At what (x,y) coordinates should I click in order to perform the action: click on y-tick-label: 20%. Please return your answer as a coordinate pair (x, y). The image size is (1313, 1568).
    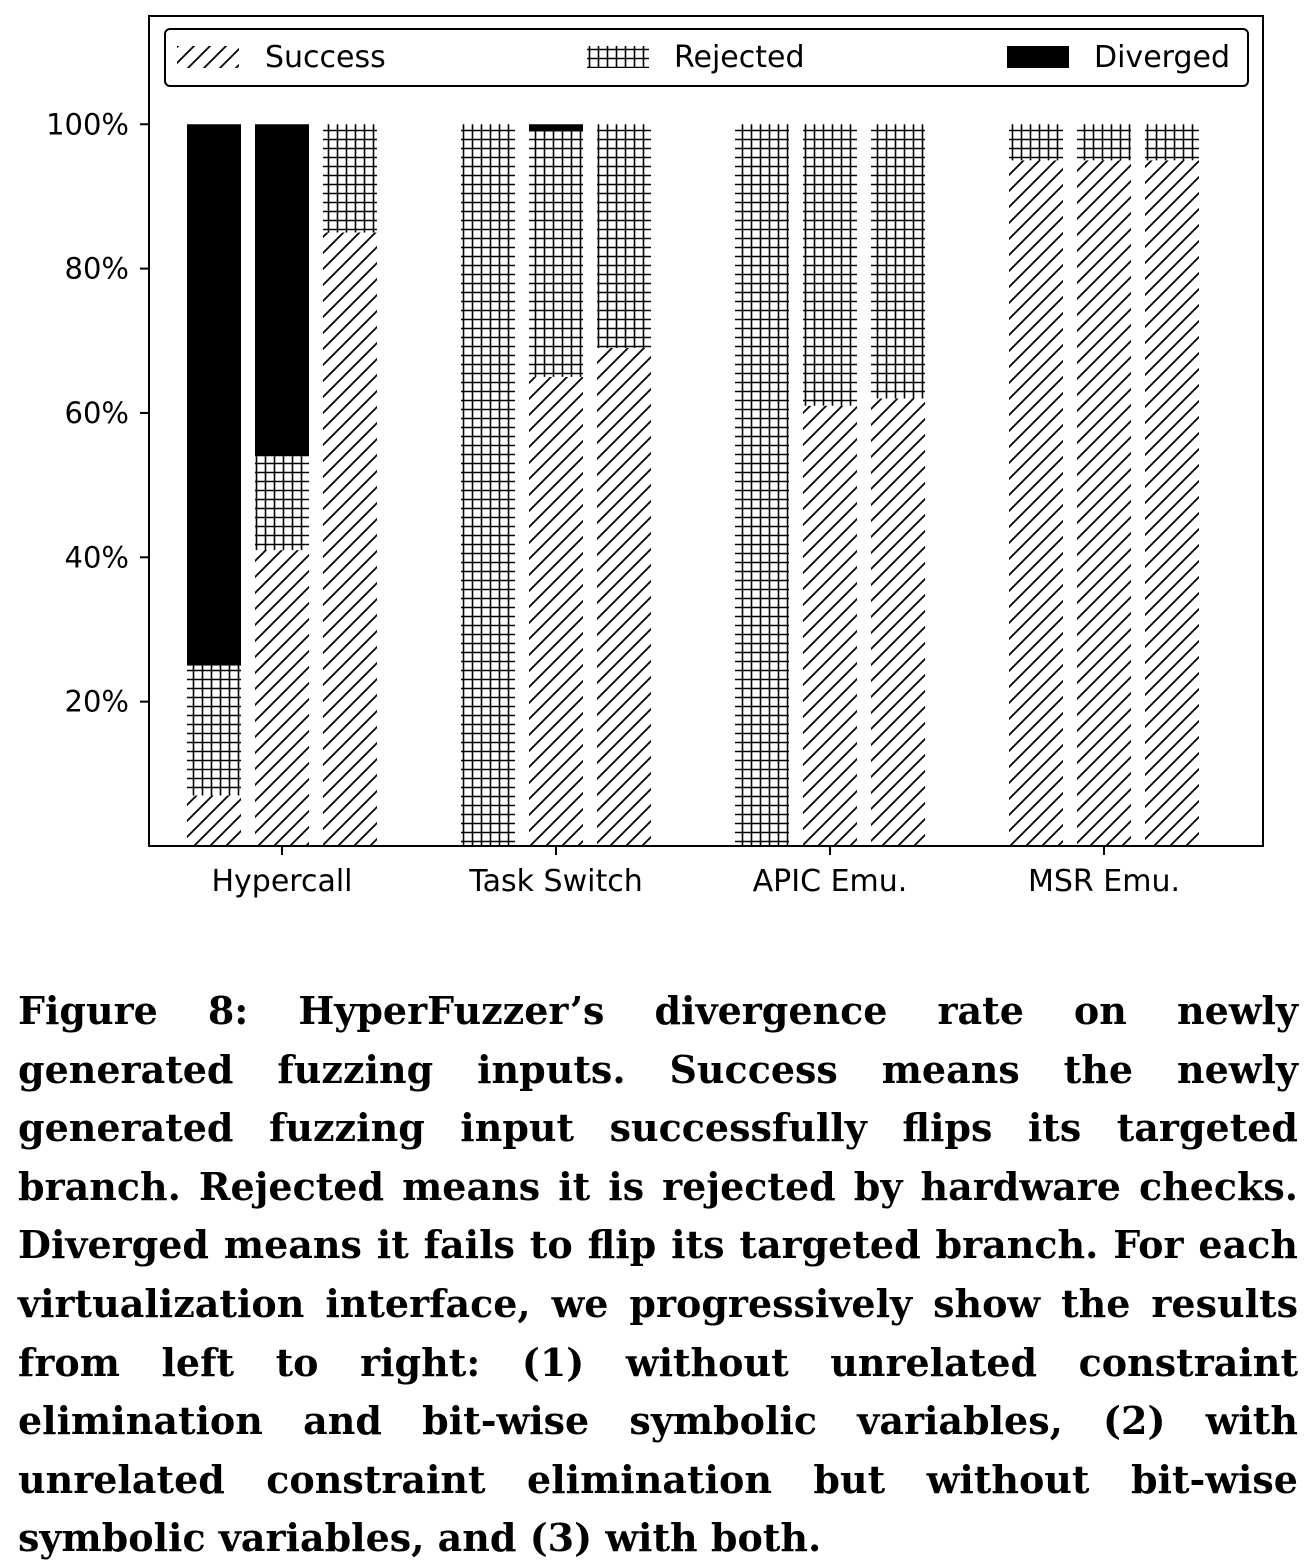
    Looking at the image, I should click on (97, 702).